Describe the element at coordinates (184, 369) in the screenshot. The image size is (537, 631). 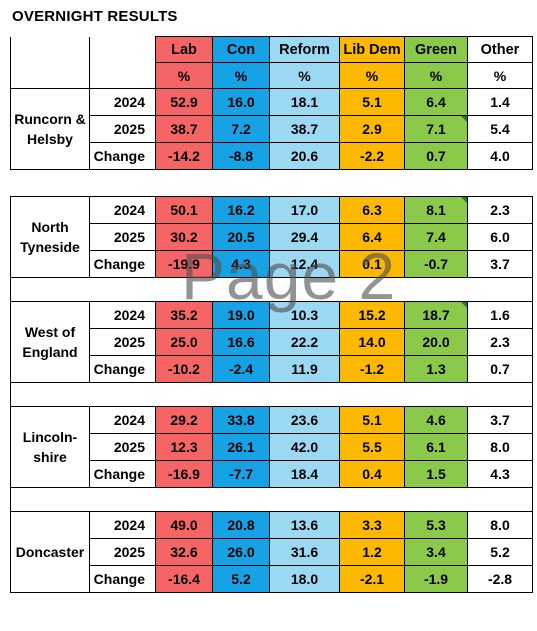
I see `value-lab: -10.2` at that location.